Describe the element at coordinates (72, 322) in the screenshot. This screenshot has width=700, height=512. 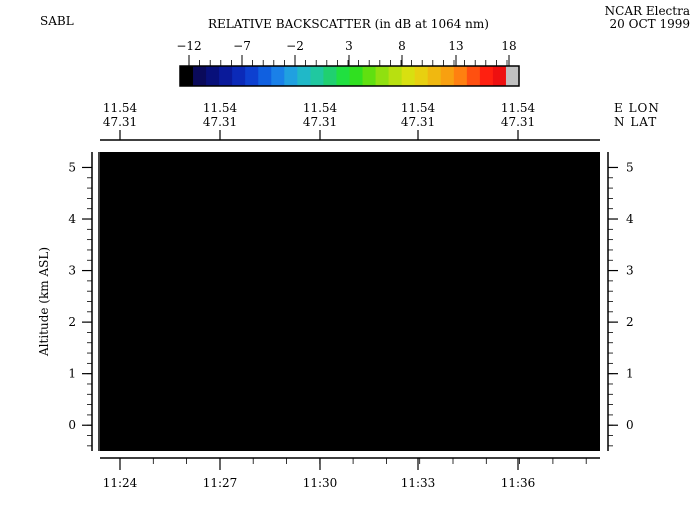
I see `y-tick-label-left: 2` at that location.